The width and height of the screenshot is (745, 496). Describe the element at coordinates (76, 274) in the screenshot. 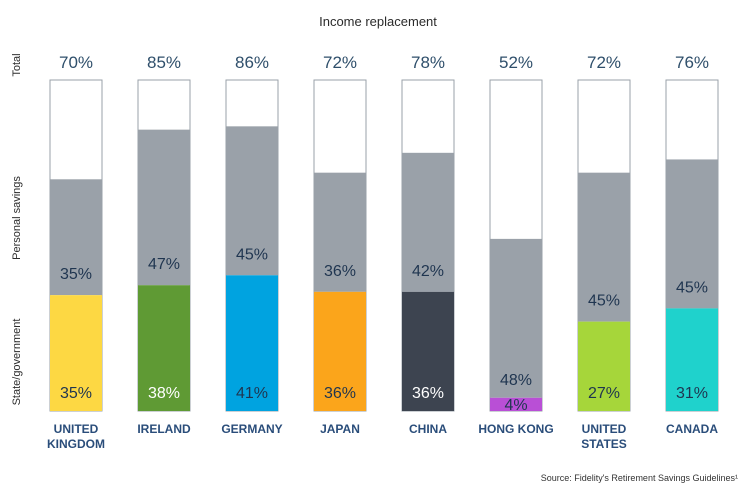

I see `personal-value-label: 35%` at that location.